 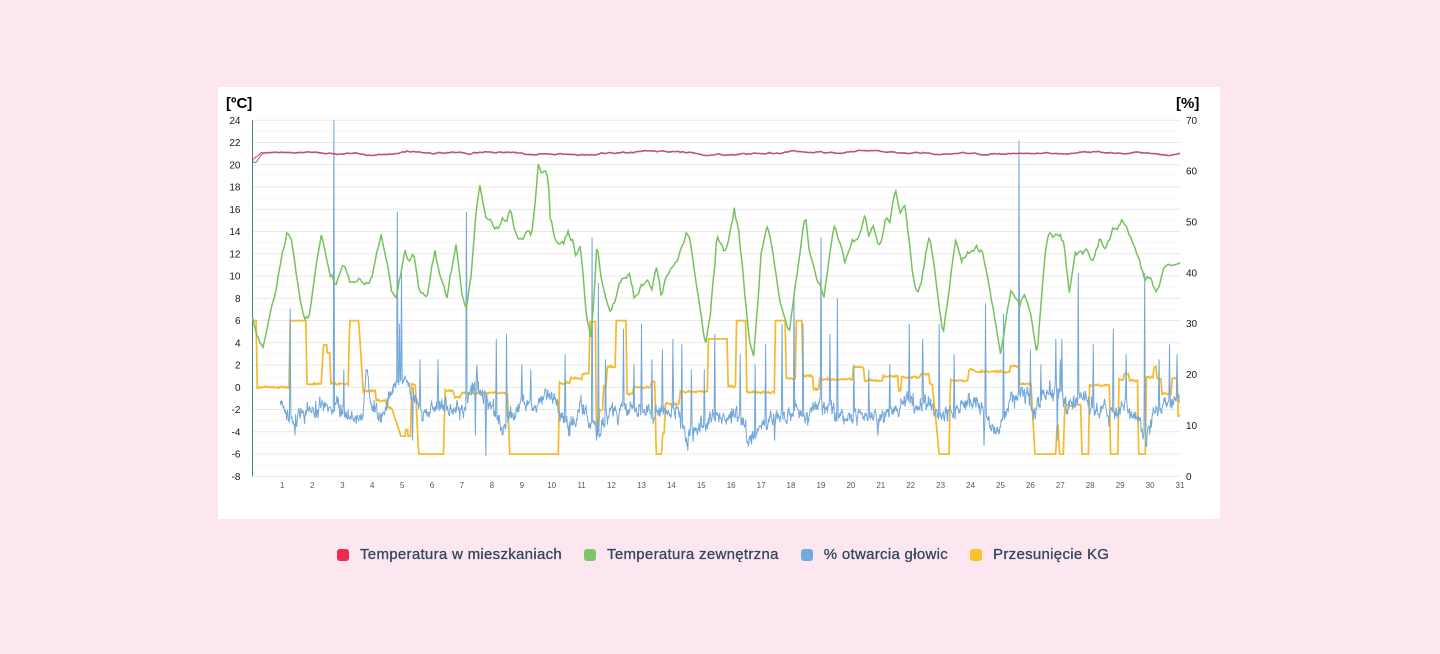 I want to click on svg-text: 13, so click(x=641, y=485).